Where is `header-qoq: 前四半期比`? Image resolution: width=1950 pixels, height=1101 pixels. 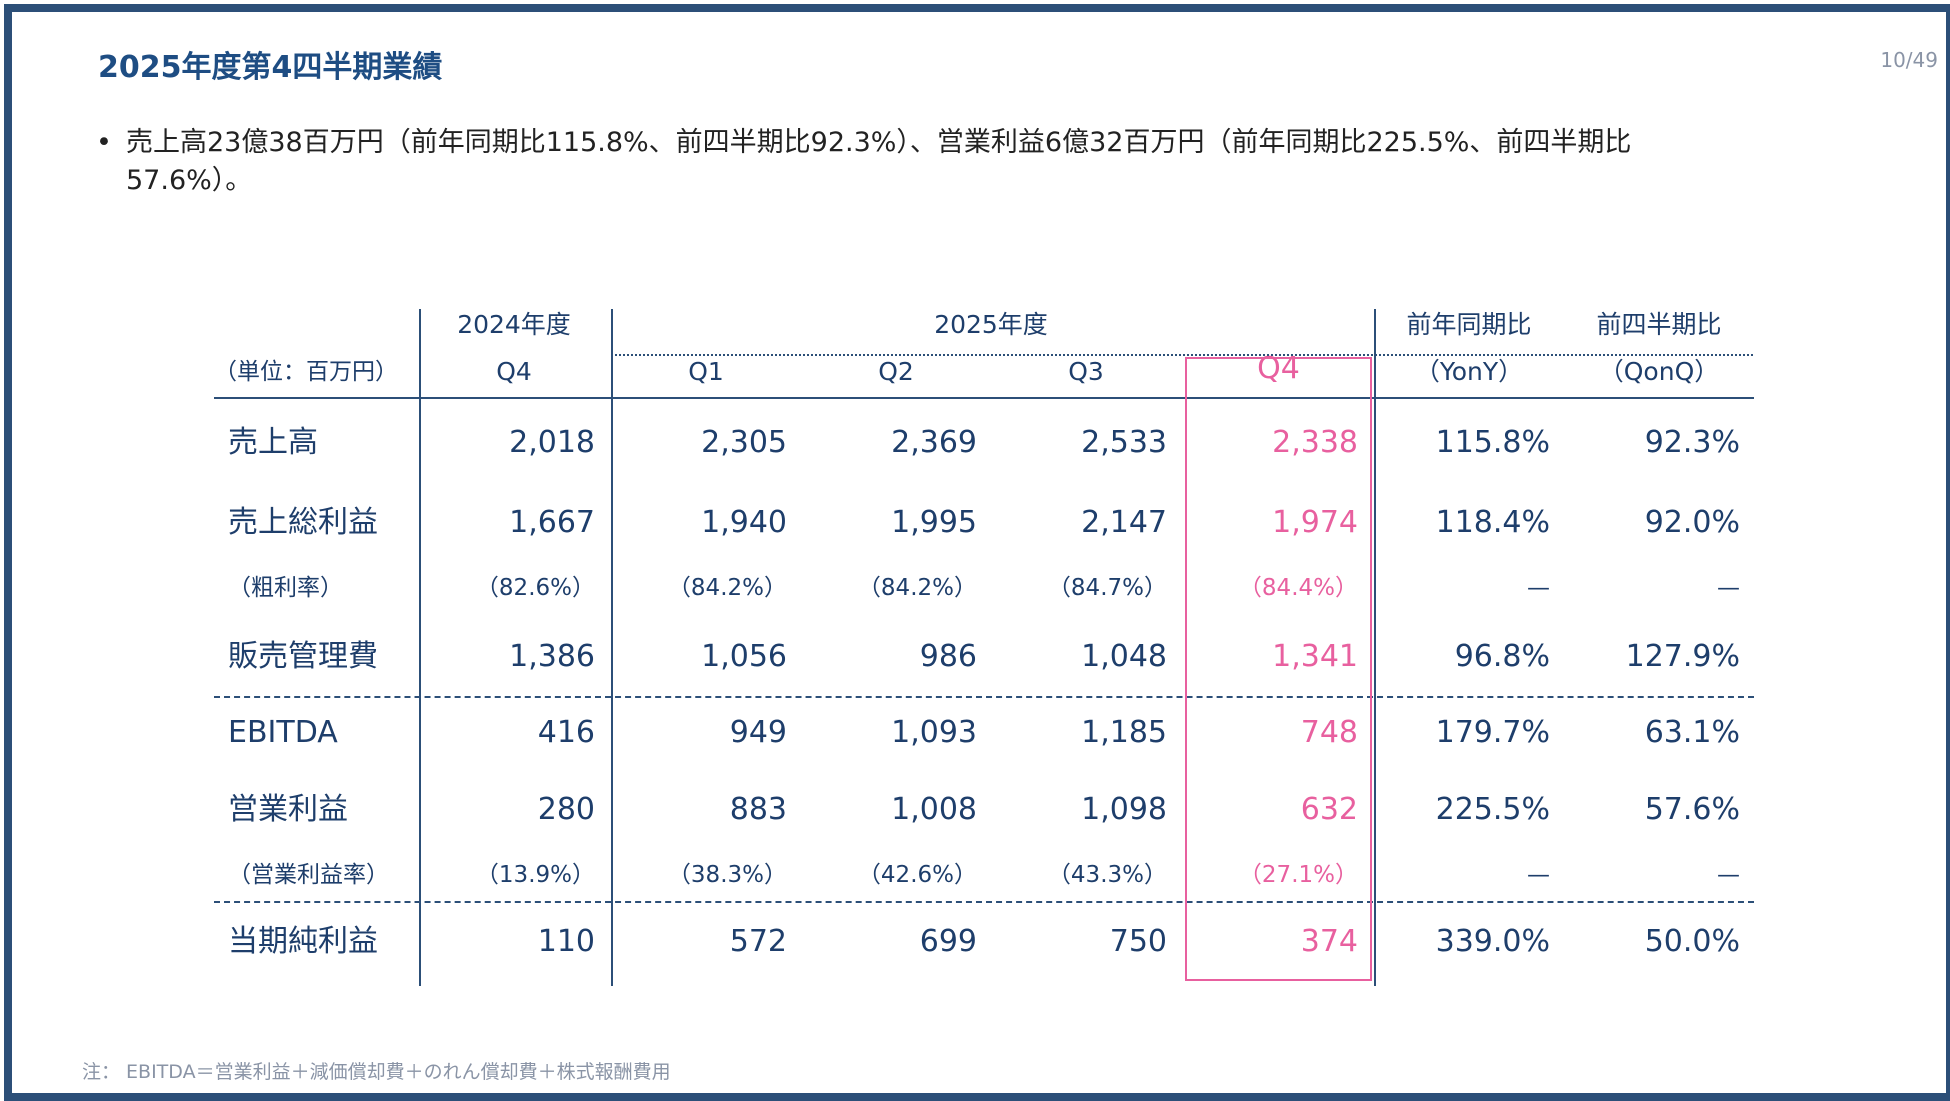 header-qoq: 前四半期比 is located at coordinates (1659, 324).